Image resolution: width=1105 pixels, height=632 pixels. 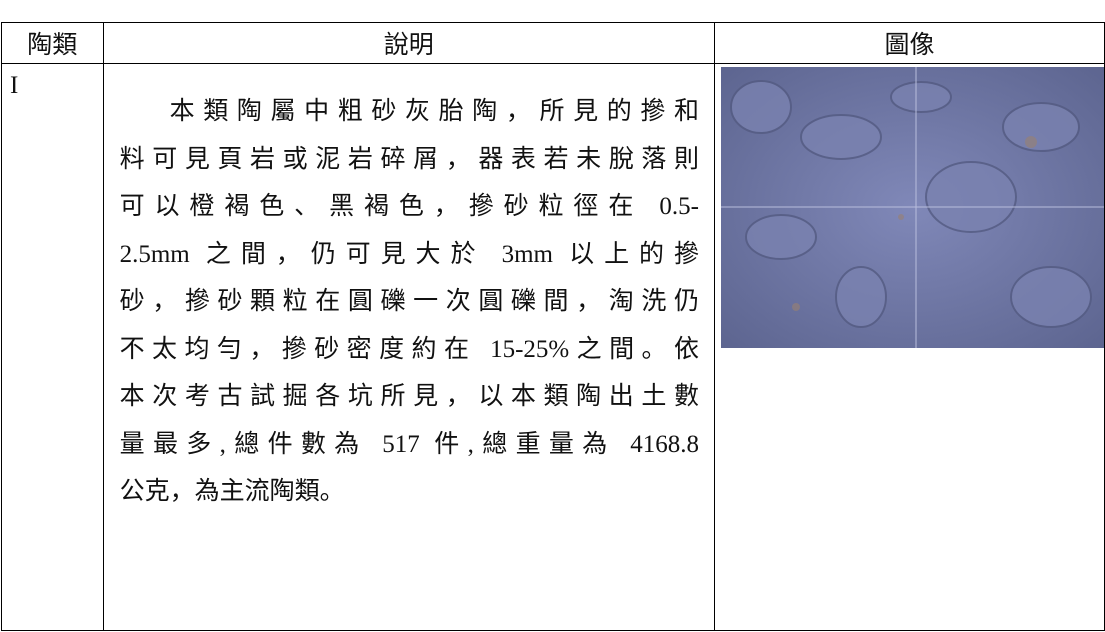 I want to click on description-line: 不太均勻，摻砂密度約在 15-25%之間。依, so click(x=409, y=349).